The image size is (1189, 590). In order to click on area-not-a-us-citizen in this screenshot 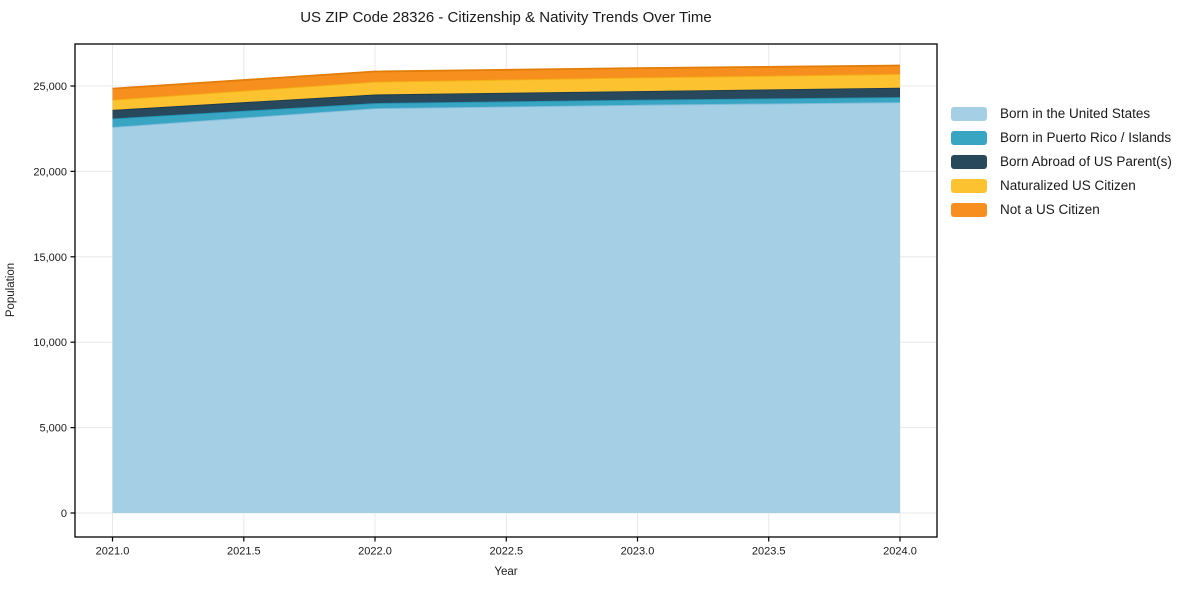, I will do `click(506, 82)`.